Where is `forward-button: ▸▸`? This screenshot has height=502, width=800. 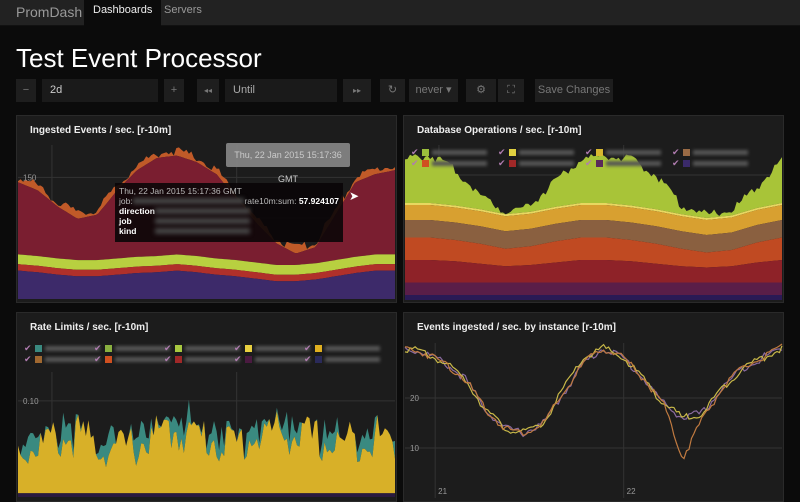 forward-button: ▸▸ is located at coordinates (357, 90).